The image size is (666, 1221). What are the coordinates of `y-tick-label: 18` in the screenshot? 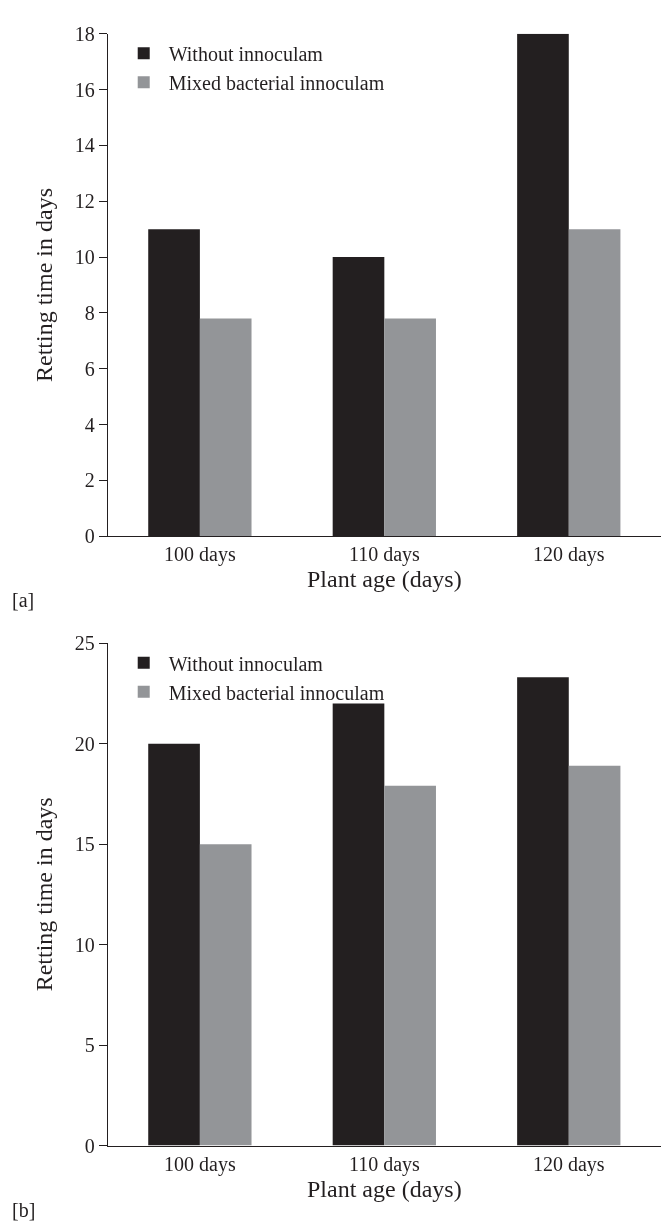 It's located at (84, 33).